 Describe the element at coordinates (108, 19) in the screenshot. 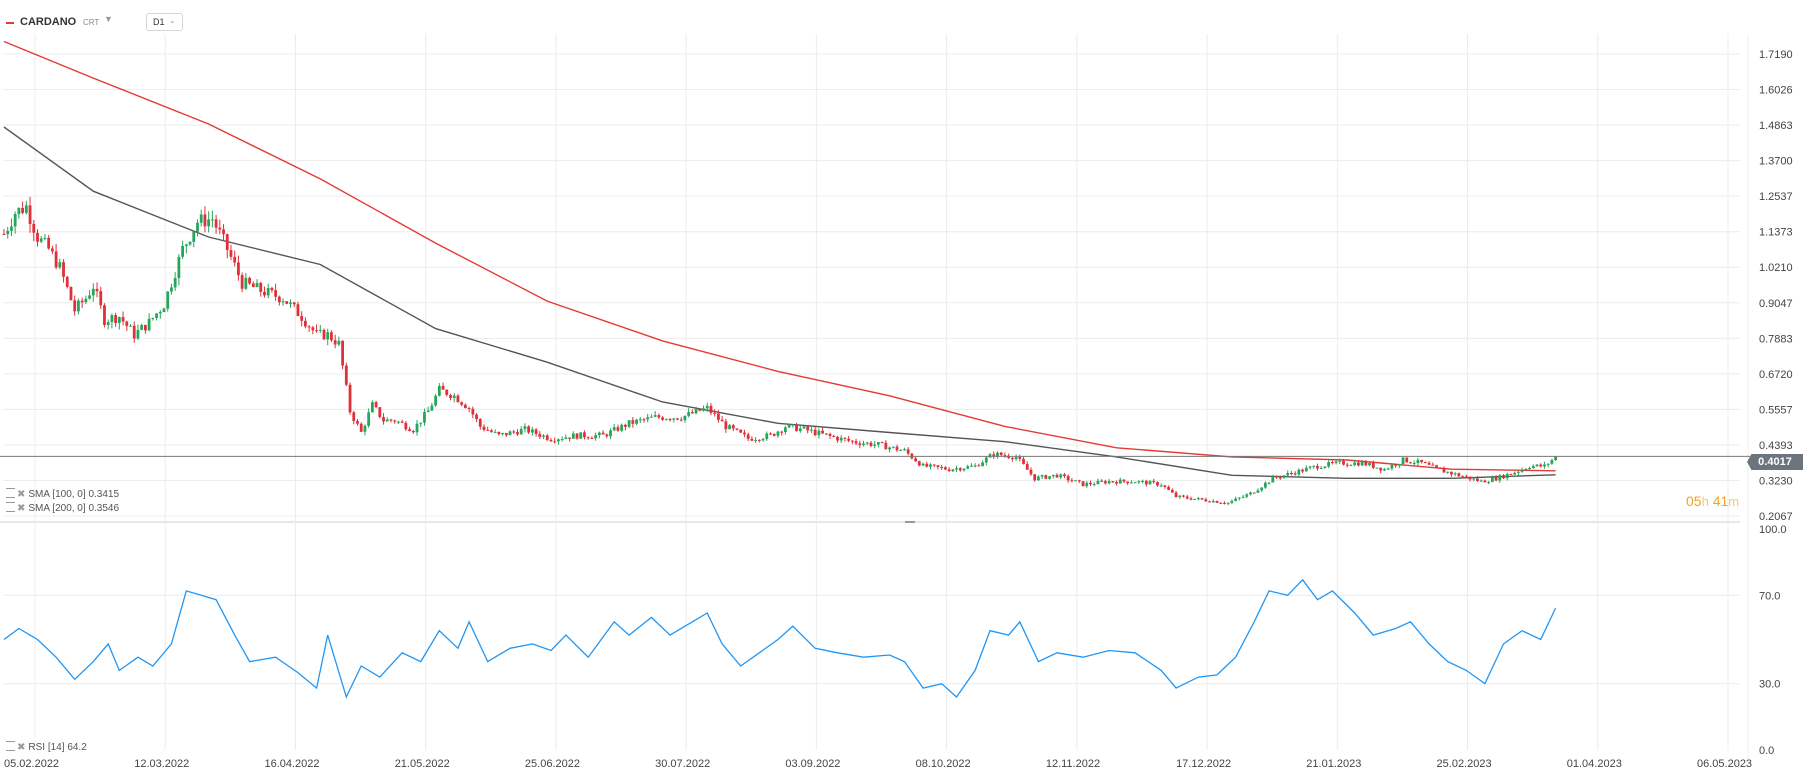

I see `chevron-down-icon: ▼` at that location.